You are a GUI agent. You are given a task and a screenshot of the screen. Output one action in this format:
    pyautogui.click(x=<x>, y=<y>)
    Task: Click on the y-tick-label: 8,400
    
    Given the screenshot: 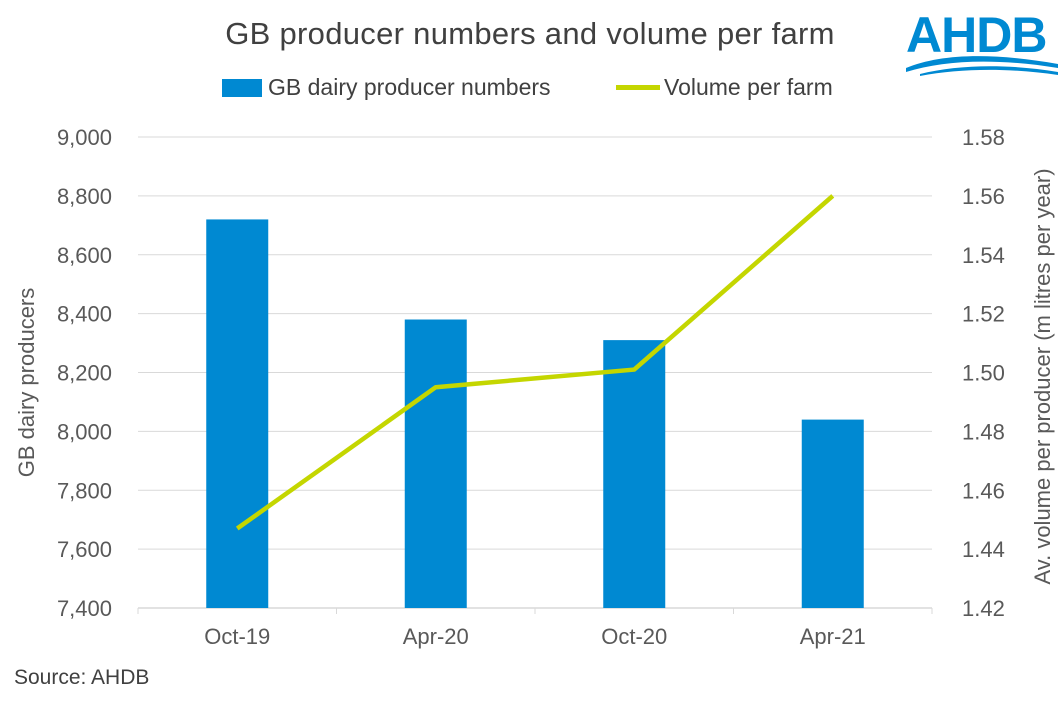 What is the action you would take?
    pyautogui.click(x=84, y=314)
    